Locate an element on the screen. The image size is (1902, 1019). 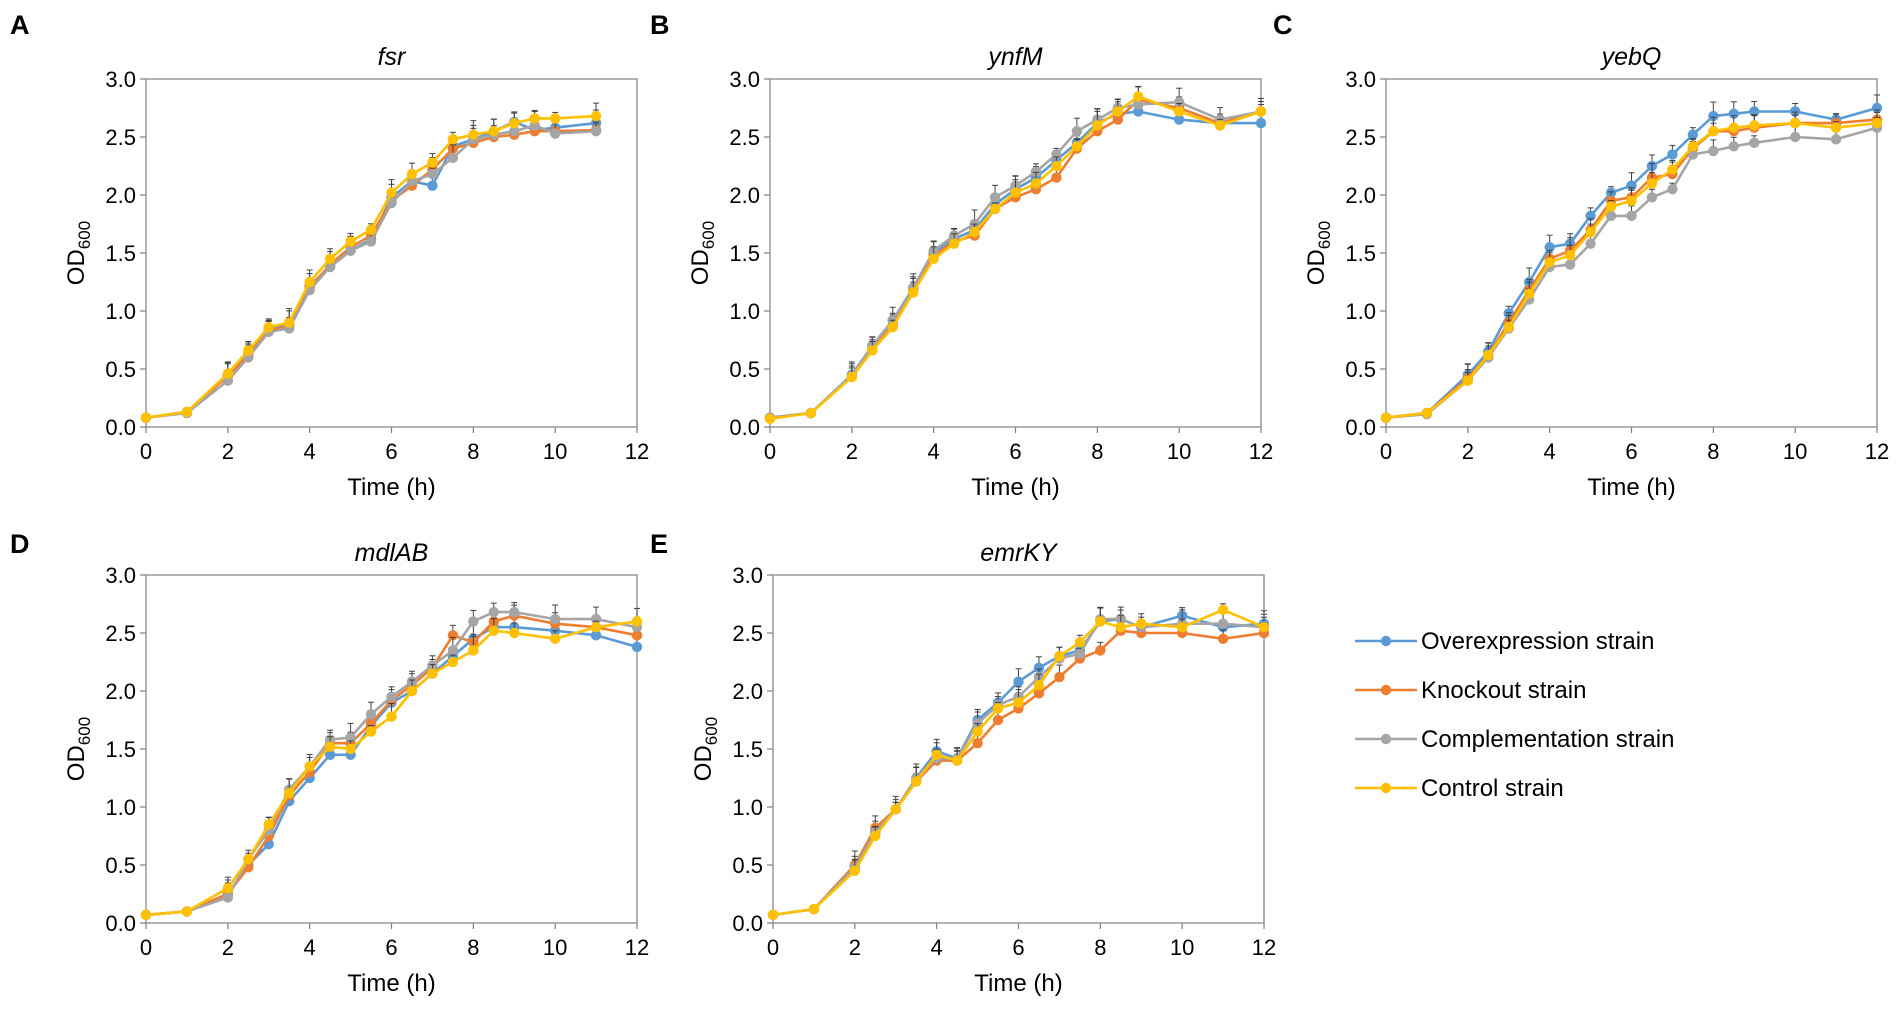
legend-label: Knockout strain is located at coordinates (1503, 690).